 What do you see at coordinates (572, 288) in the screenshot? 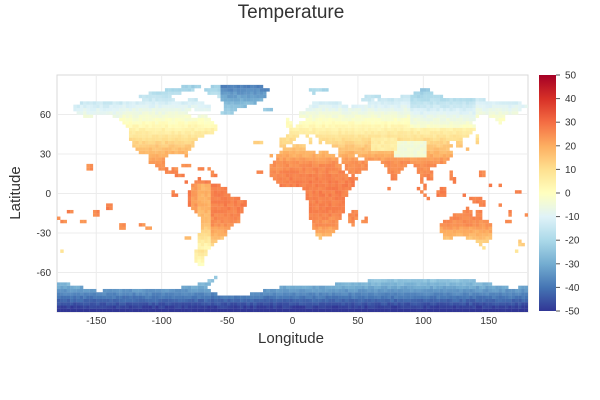
I see `colorbar-tick-label: -40` at bounding box center [572, 288].